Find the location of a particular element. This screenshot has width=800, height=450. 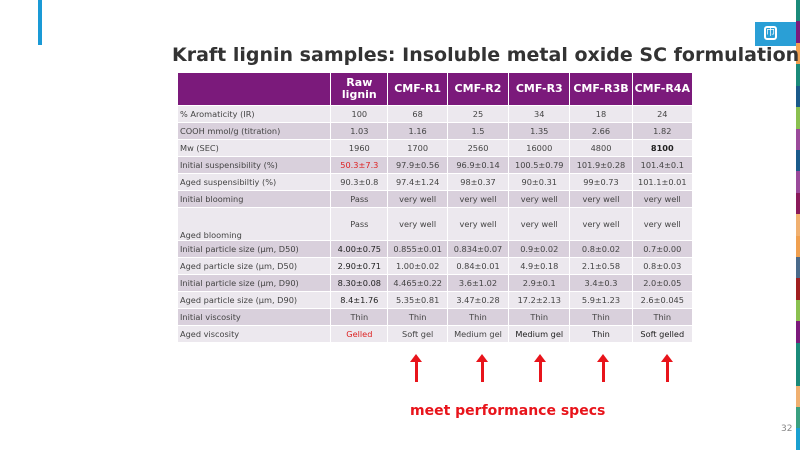

table-cell: 2560 is located at coordinates (478, 148).